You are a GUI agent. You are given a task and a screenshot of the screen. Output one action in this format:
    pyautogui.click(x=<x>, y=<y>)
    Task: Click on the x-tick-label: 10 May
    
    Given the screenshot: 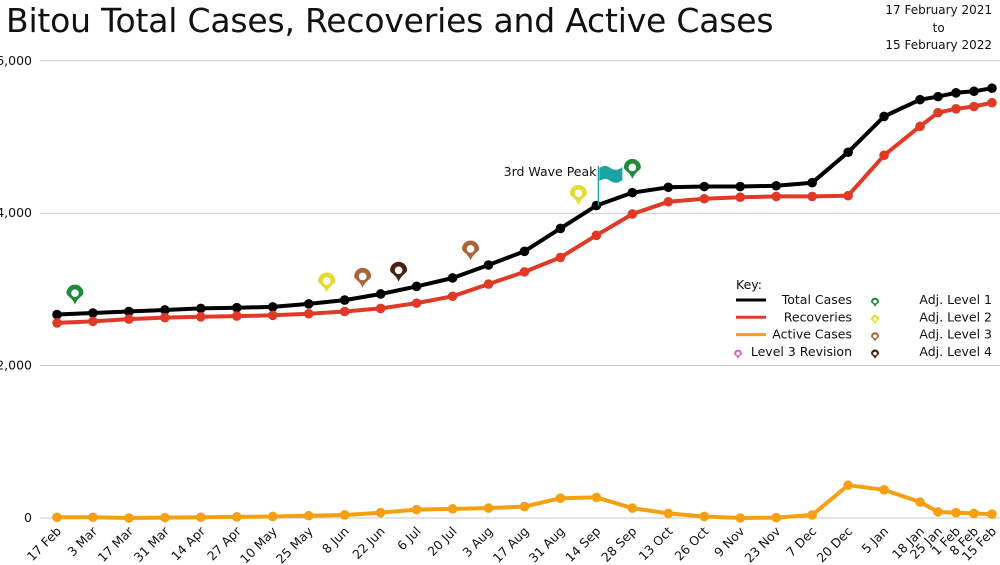 What is the action you would take?
    pyautogui.click(x=258, y=544)
    